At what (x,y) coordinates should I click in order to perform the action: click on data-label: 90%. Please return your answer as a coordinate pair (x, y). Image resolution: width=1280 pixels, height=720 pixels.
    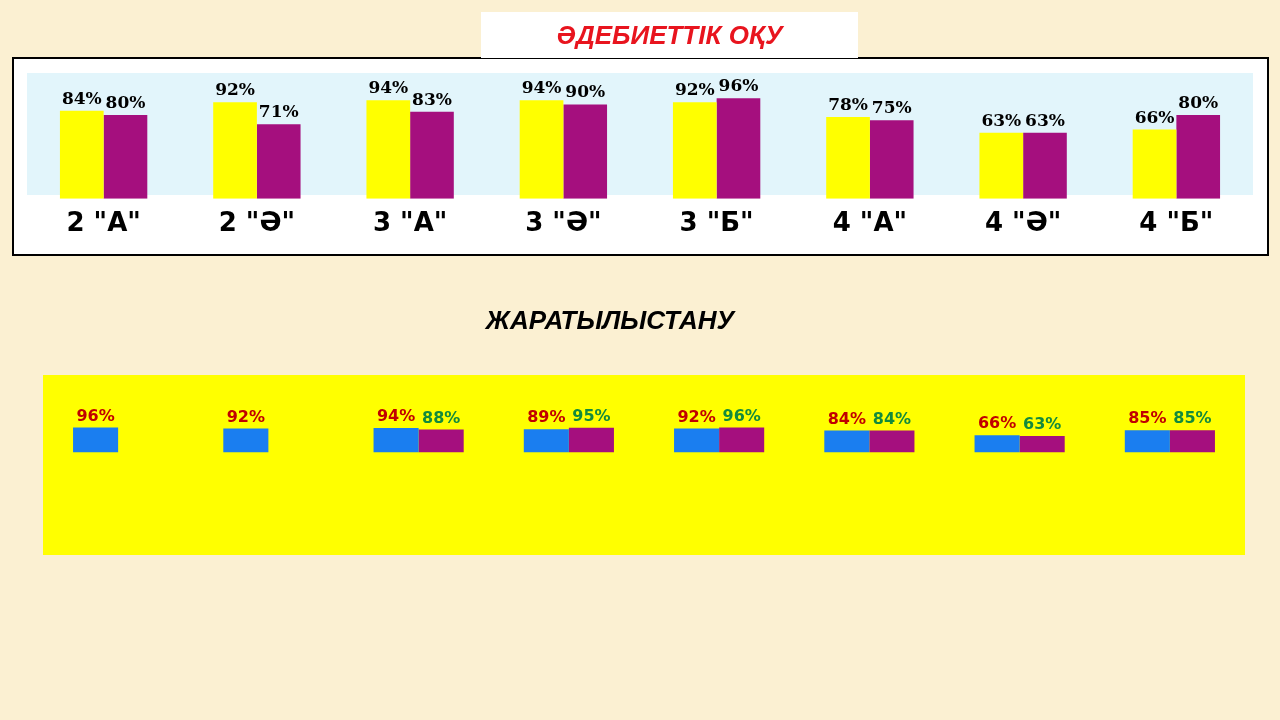
    Looking at the image, I should click on (585, 91).